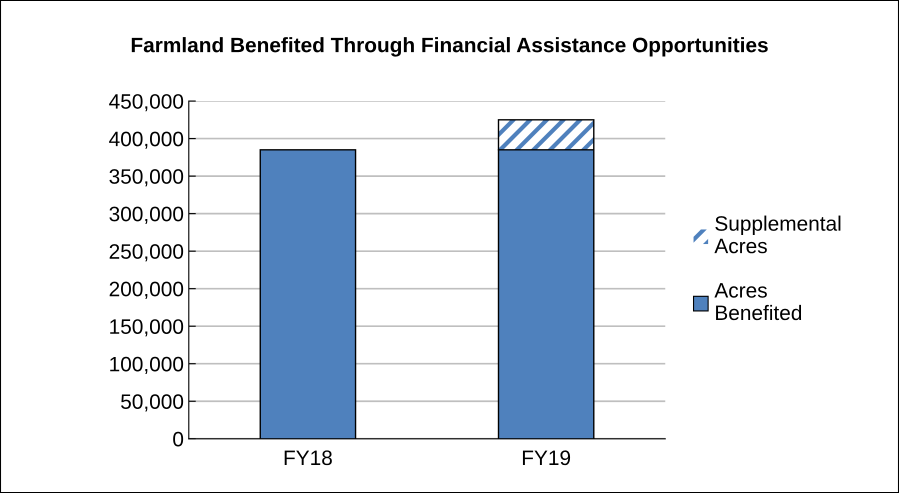 This screenshot has height=493, width=899. I want to click on y-tick-label: 400,000, so click(146, 140).